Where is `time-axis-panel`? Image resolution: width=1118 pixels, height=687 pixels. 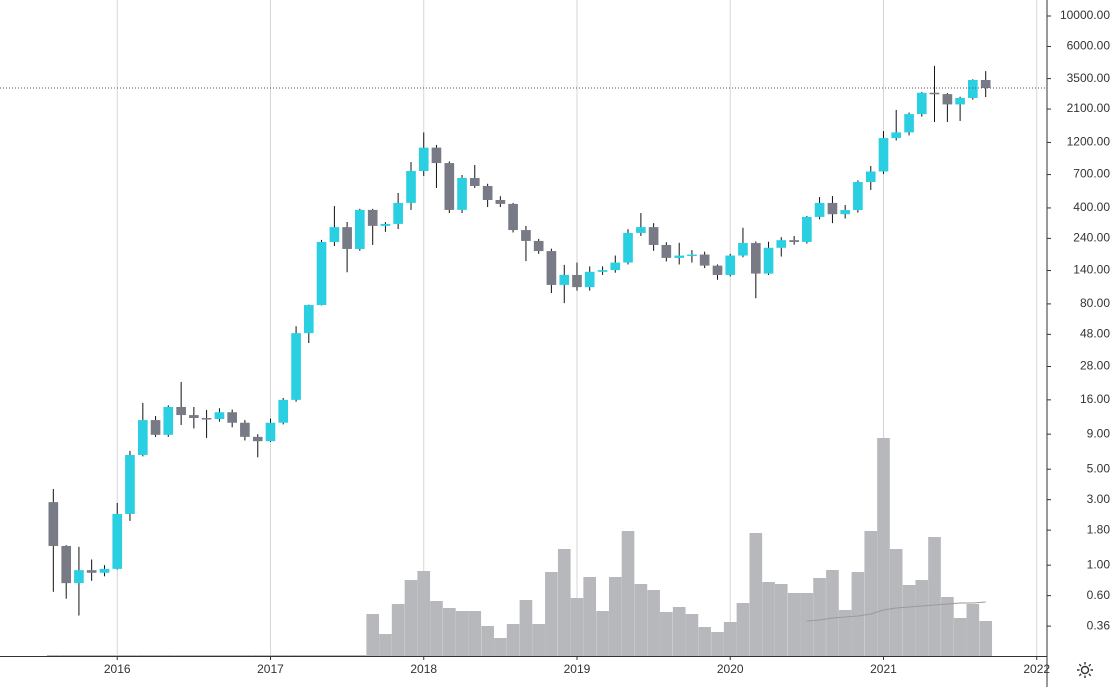 time-axis-panel is located at coordinates (523, 672).